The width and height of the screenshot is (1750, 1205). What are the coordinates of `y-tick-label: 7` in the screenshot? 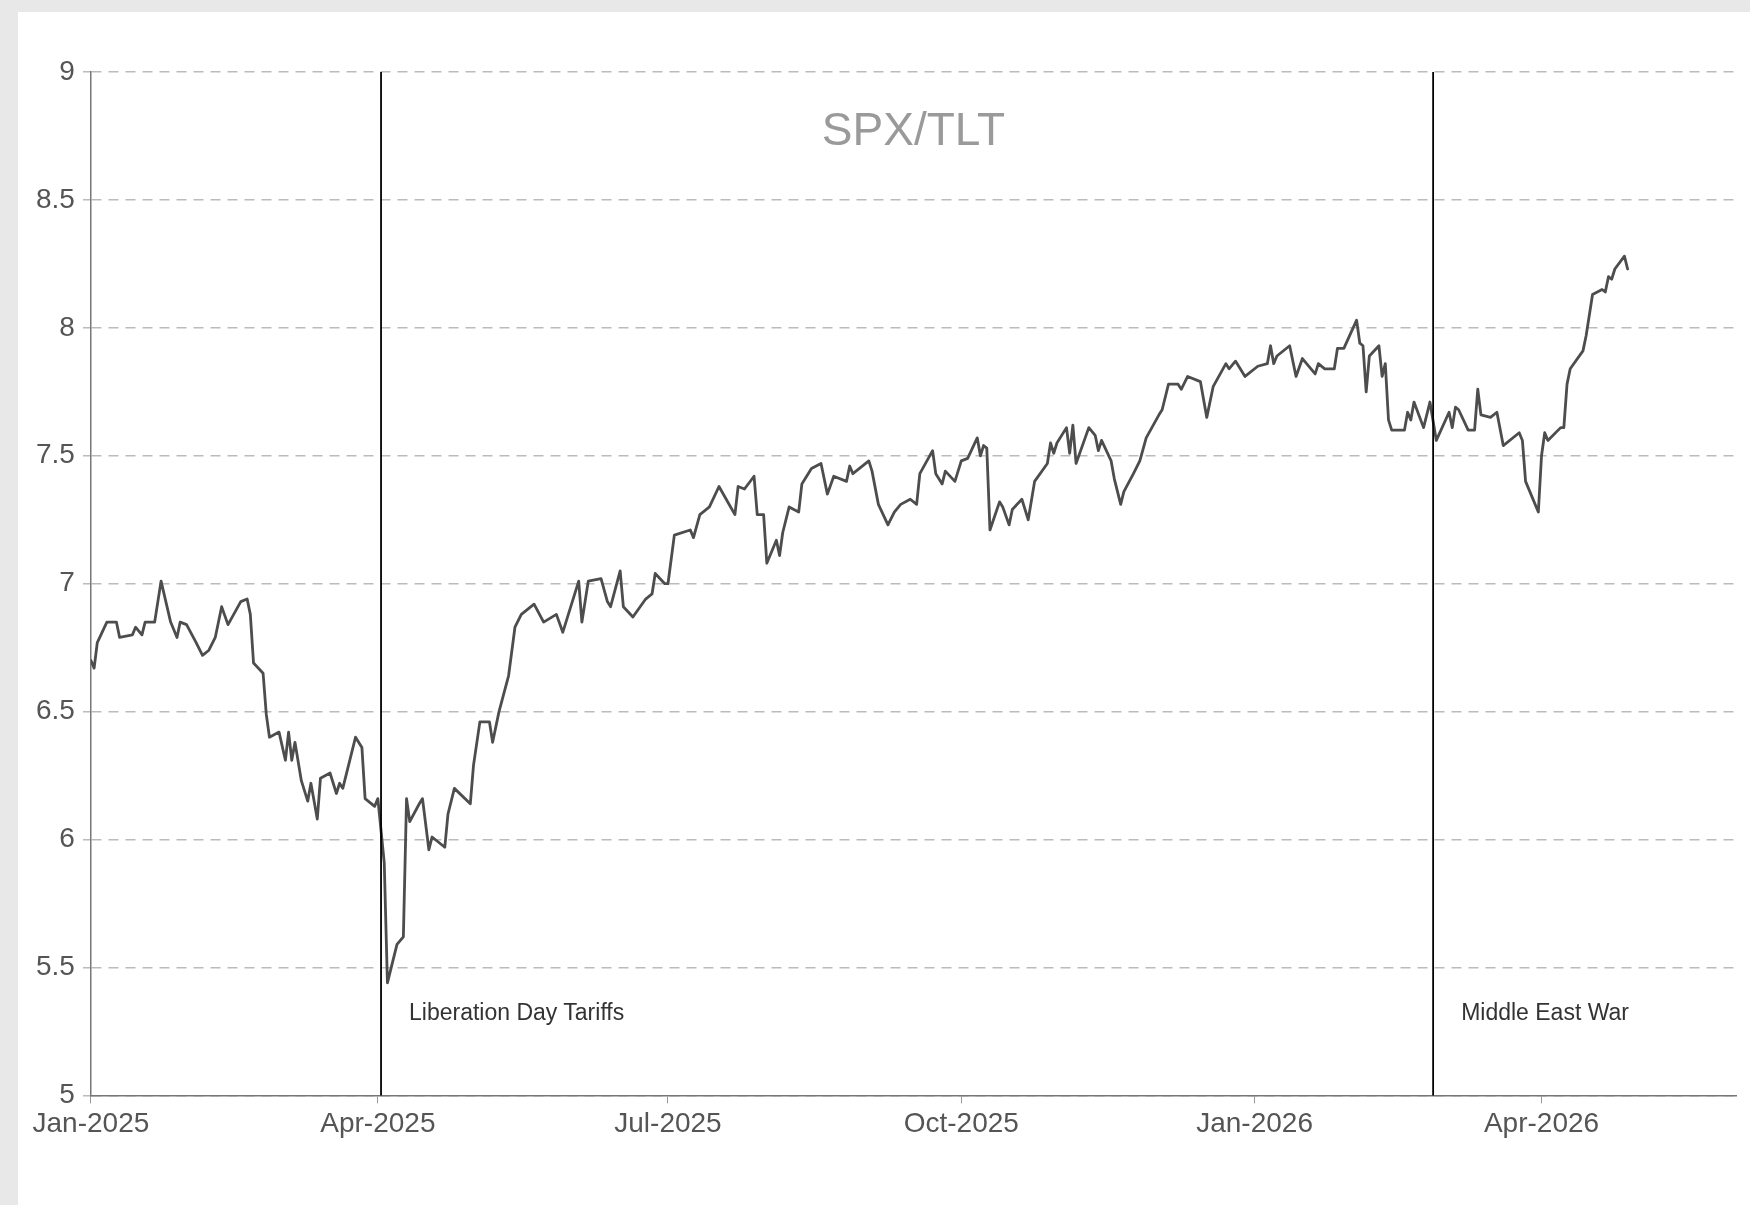 It's located at (67, 582).